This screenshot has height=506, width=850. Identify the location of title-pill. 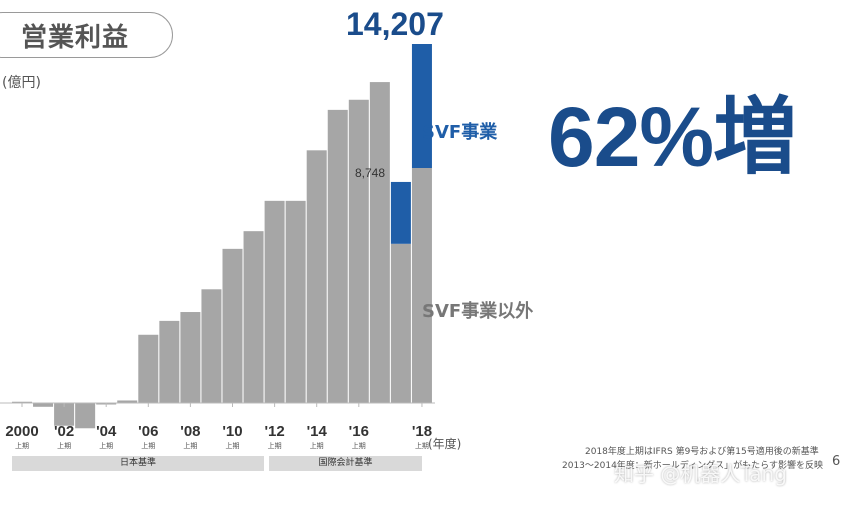
(86, 35).